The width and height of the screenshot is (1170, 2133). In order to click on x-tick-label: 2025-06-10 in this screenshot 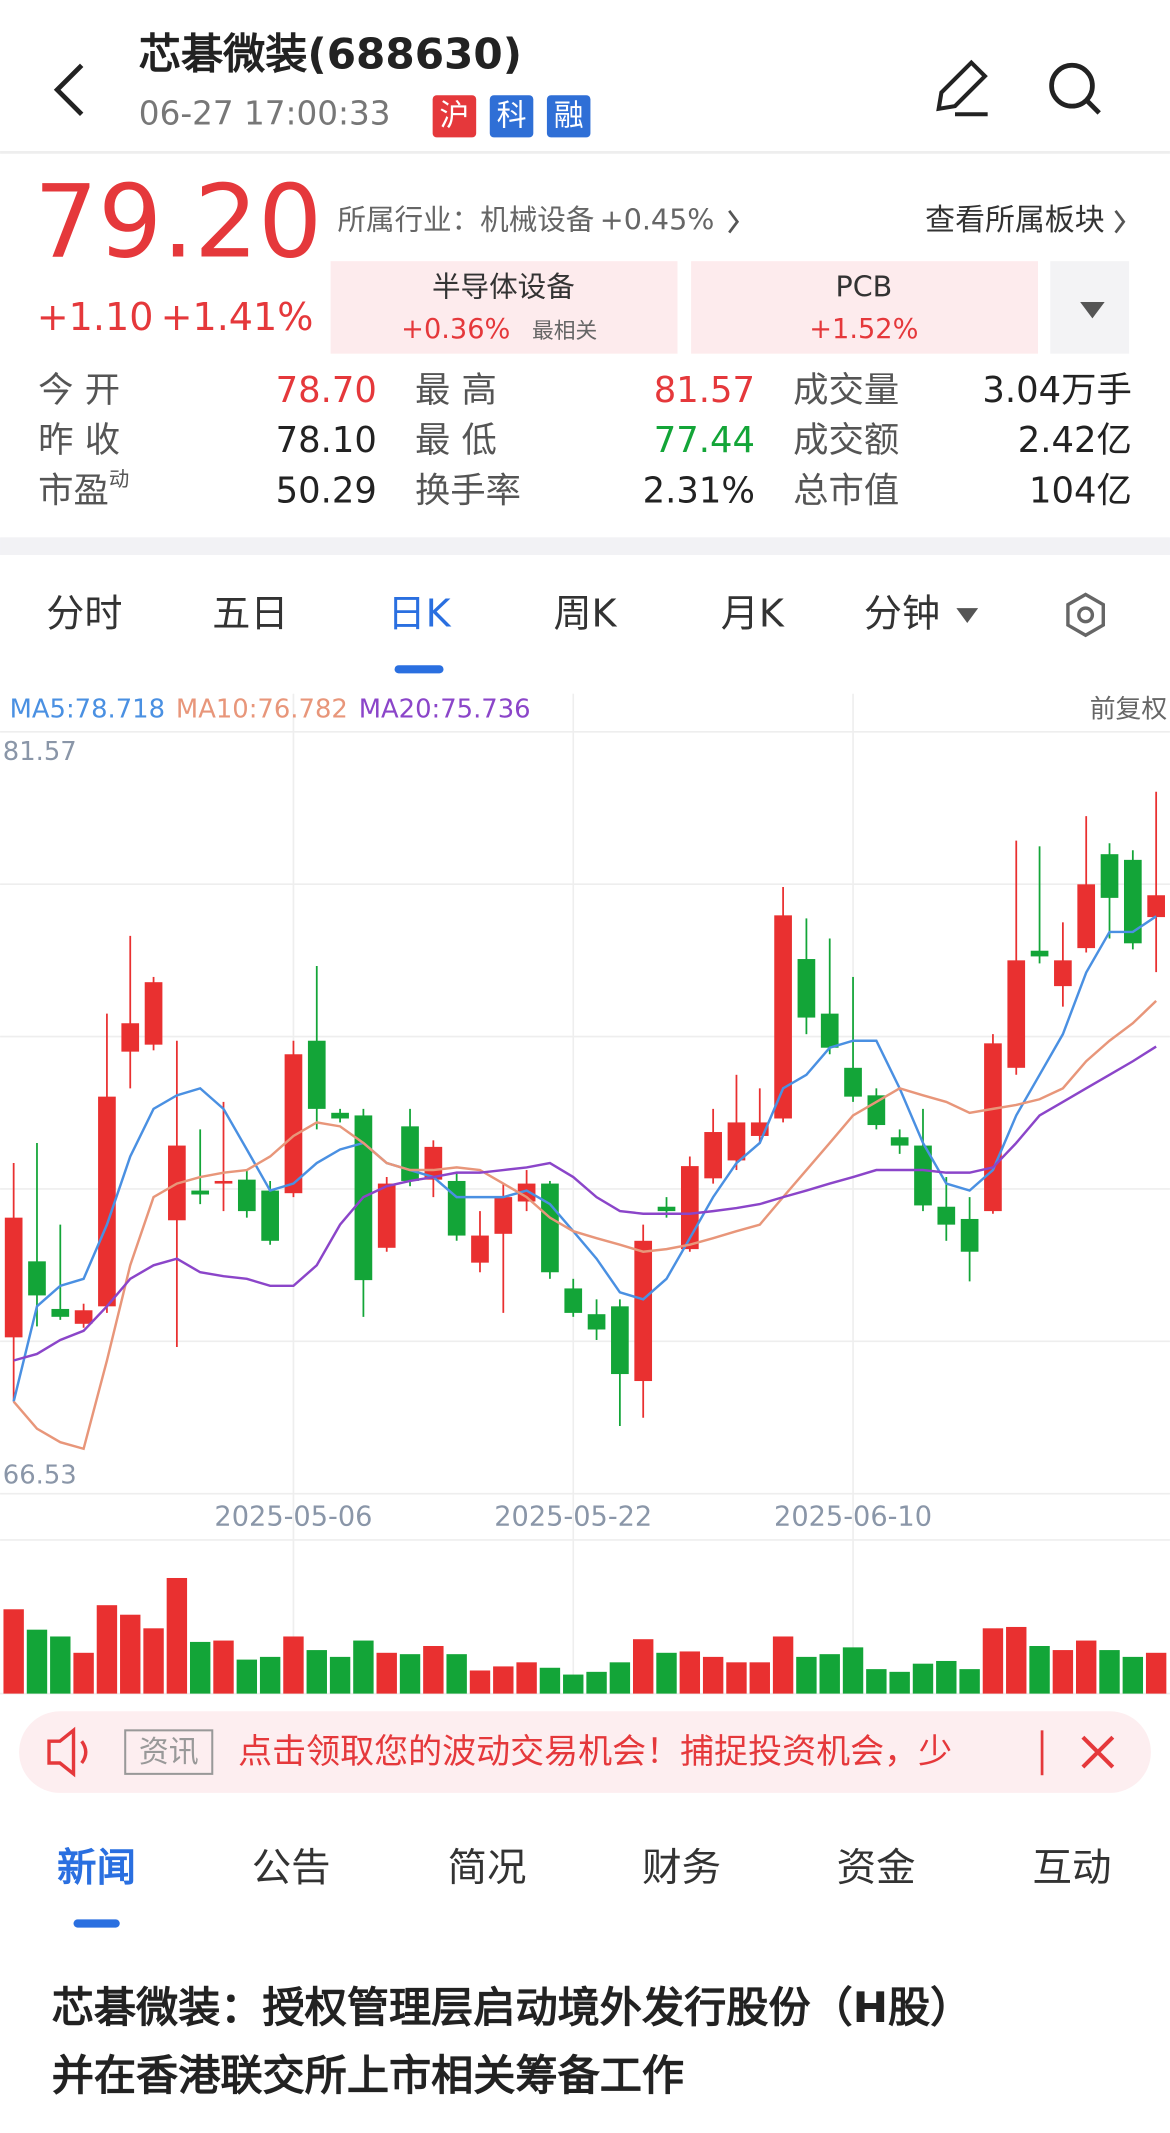, I will do `click(853, 1517)`.